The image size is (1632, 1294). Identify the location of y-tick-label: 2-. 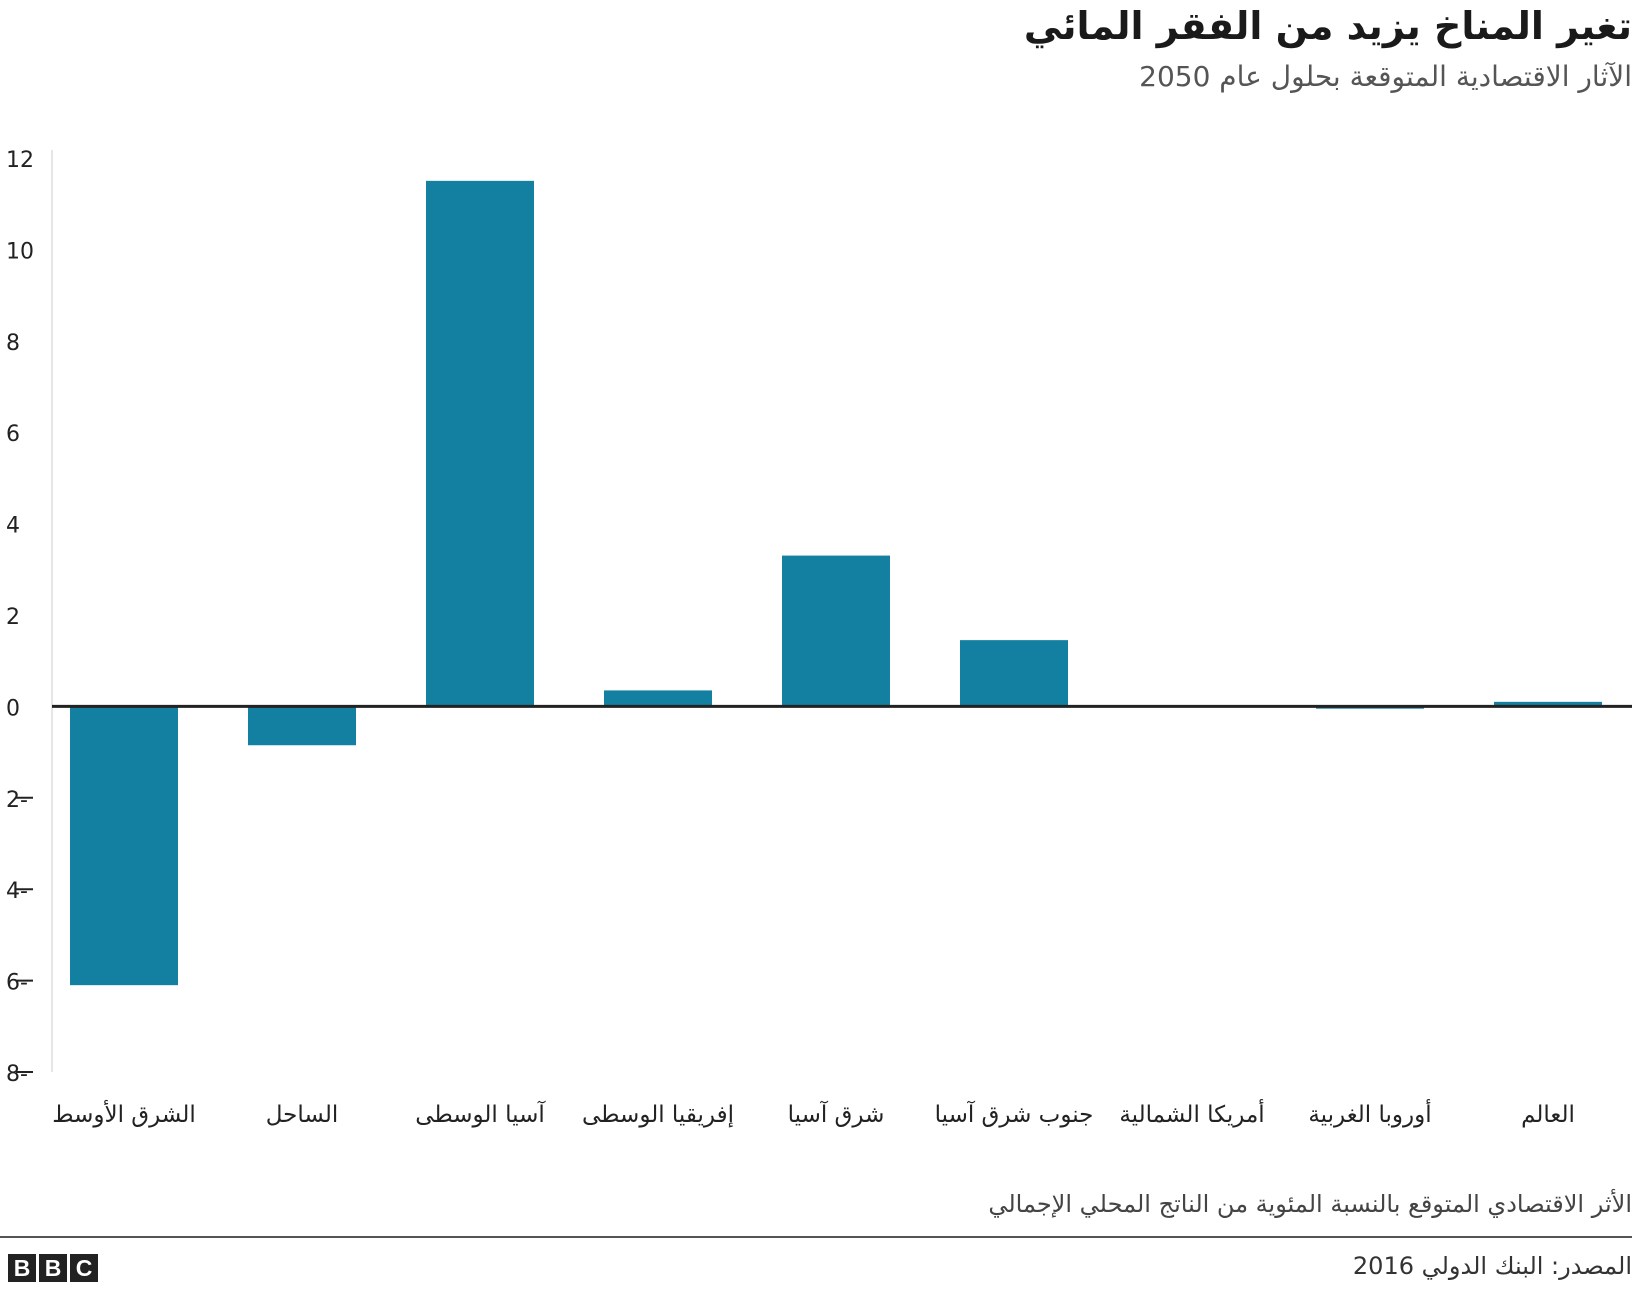
(17, 800).